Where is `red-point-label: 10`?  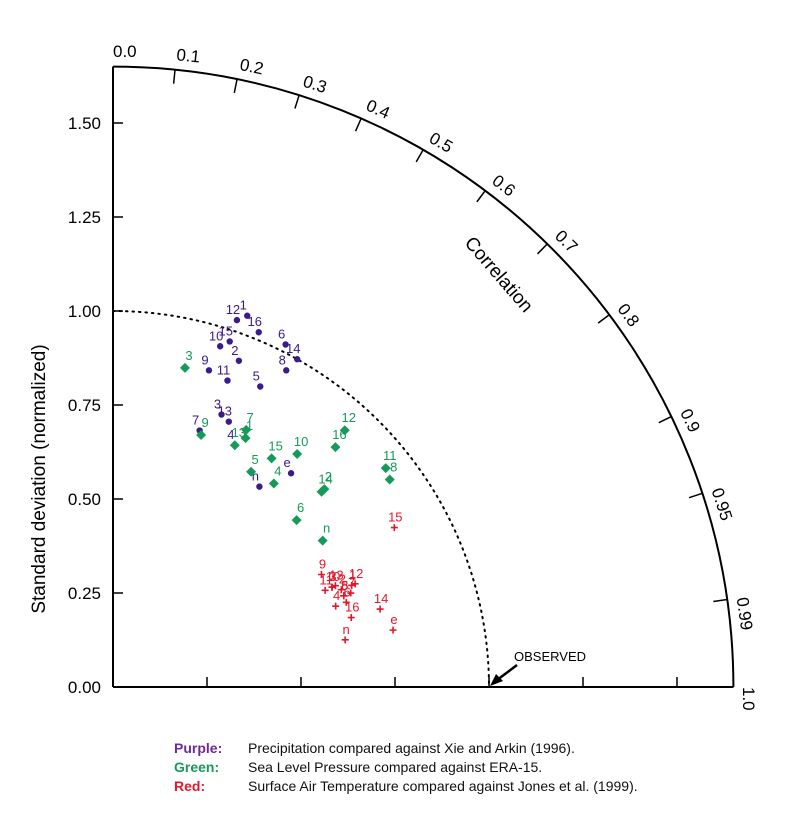
red-point-label: 10 is located at coordinates (333, 576).